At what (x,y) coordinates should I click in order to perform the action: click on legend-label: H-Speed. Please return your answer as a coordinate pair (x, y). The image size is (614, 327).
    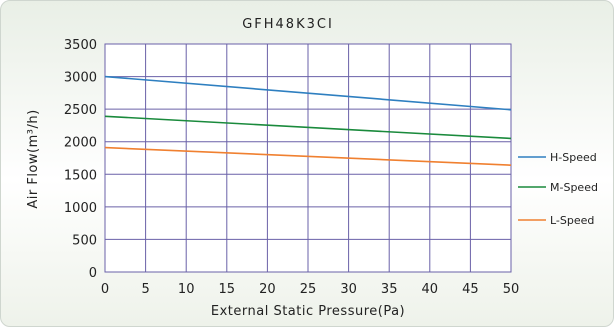
    Looking at the image, I should click on (573, 157).